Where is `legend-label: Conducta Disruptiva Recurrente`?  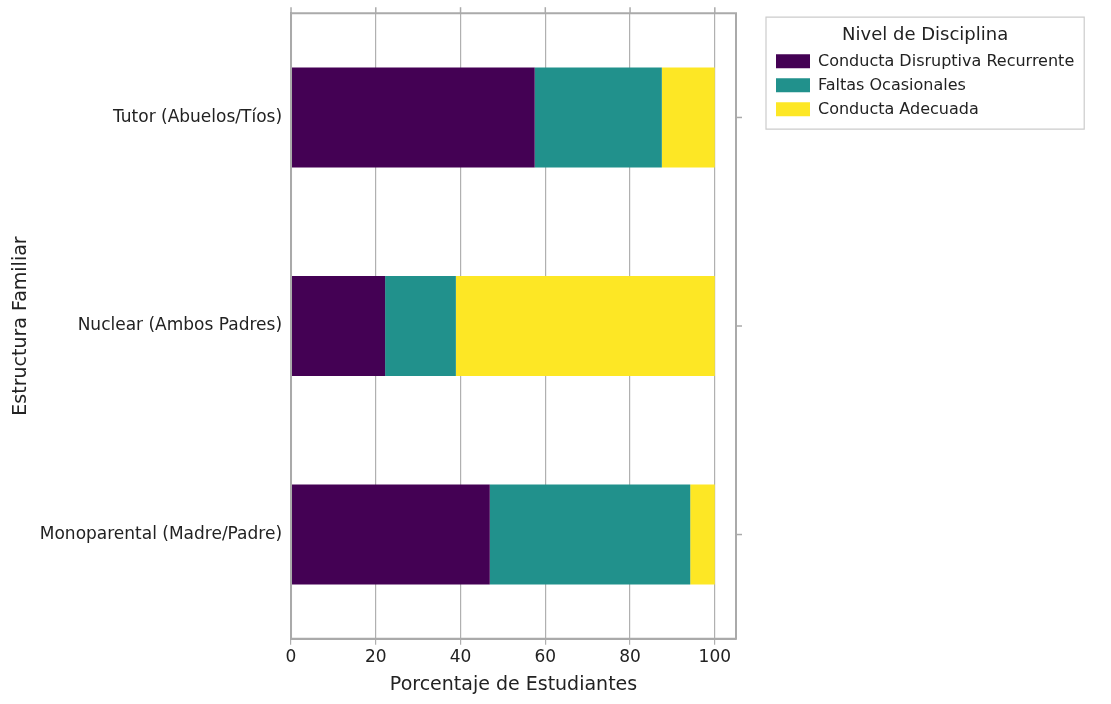
legend-label: Conducta Disruptiva Recurrente is located at coordinates (946, 61).